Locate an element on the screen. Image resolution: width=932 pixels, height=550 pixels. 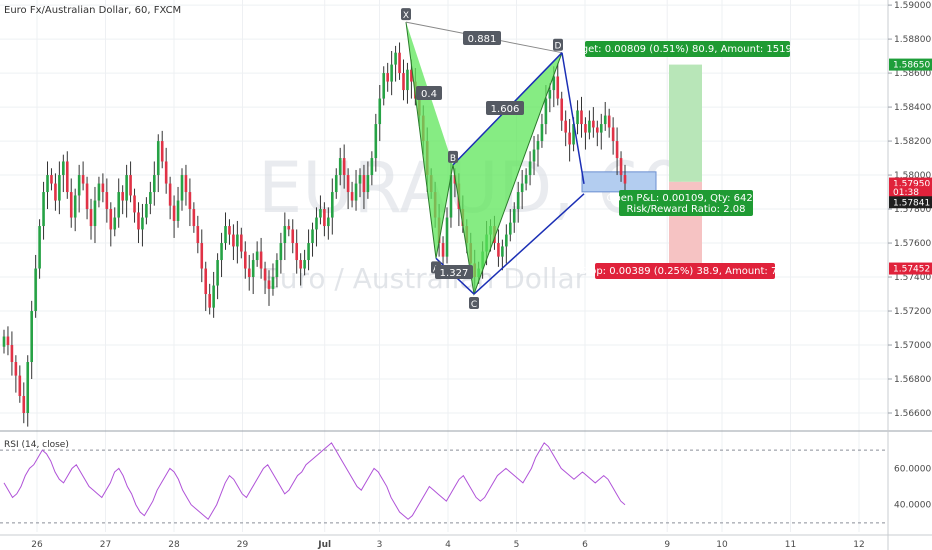
pattern-ratio-label: 0.881 is located at coordinates (482, 39).